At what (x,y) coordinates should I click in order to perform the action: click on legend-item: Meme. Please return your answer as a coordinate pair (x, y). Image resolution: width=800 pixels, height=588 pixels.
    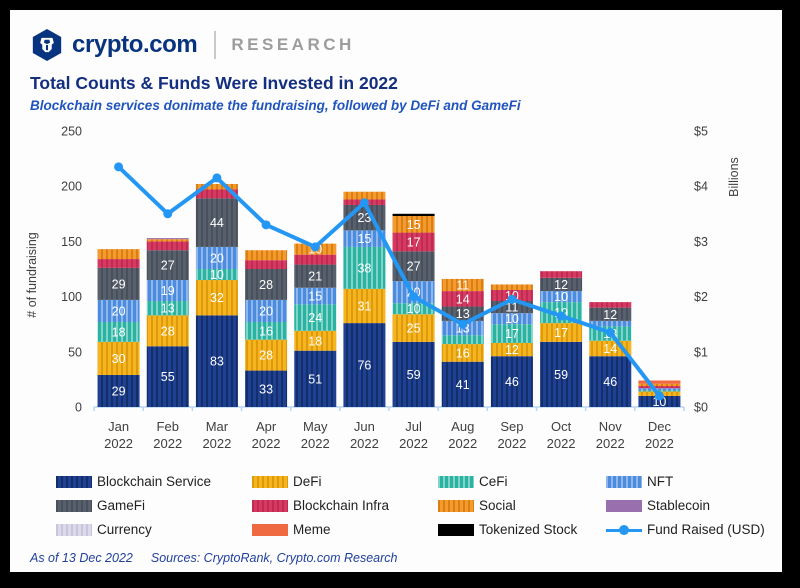
    Looking at the image, I should click on (345, 529).